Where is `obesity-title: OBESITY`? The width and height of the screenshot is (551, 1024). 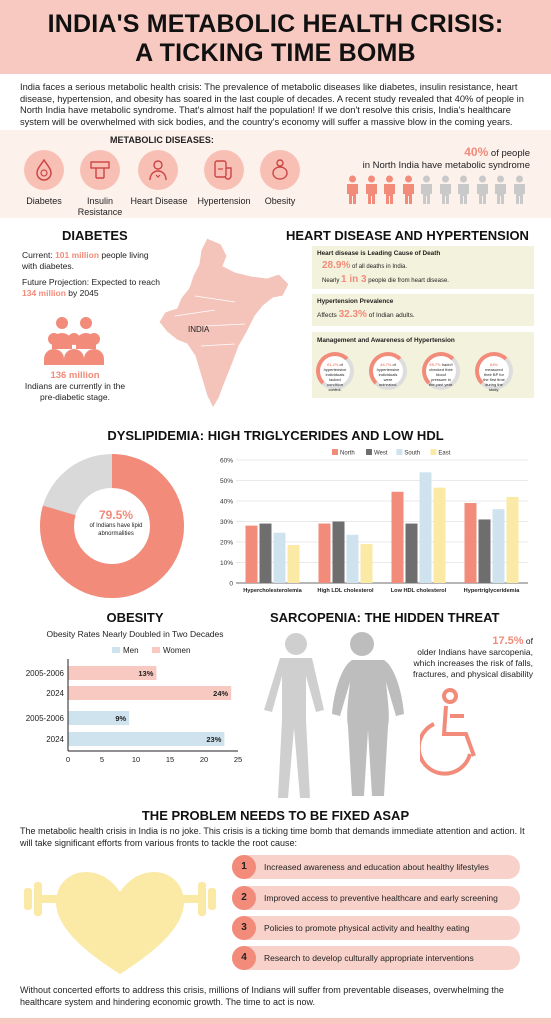
obesity-title: OBESITY is located at coordinates (135, 617).